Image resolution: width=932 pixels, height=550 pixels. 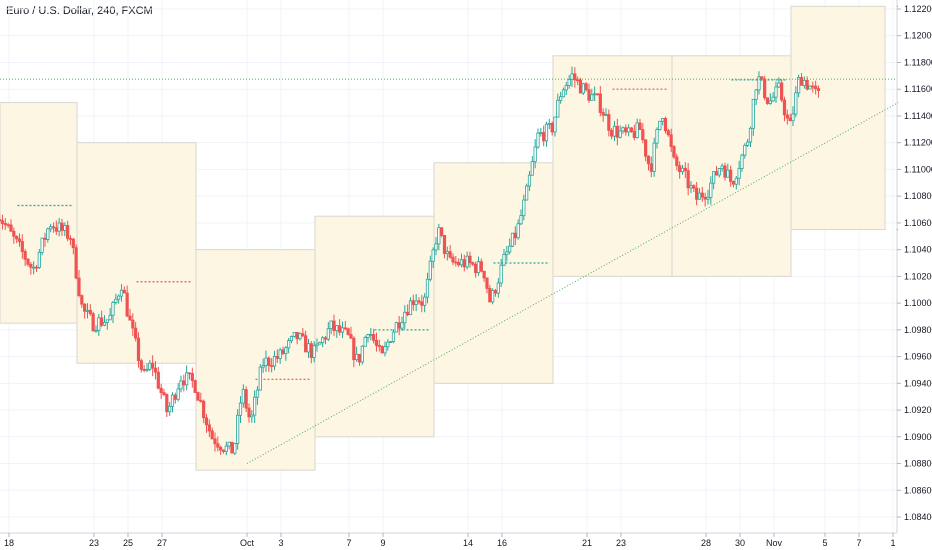 I want to click on price-tick-label: 1.10400, so click(x=918, y=250).